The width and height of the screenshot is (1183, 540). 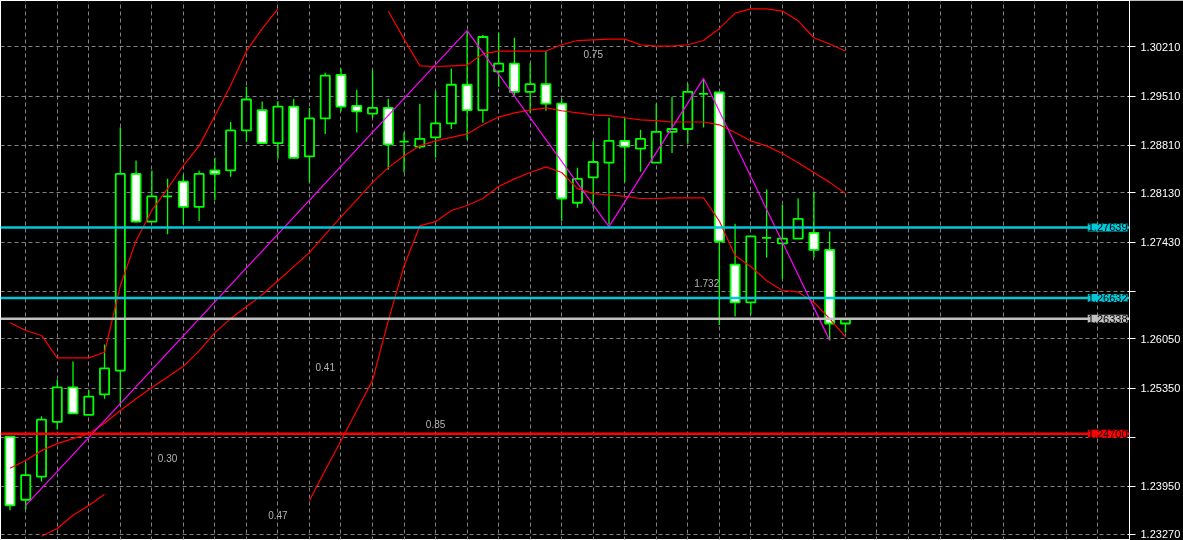 I want to click on y-tick-label: 1.29510, so click(x=1160, y=96).